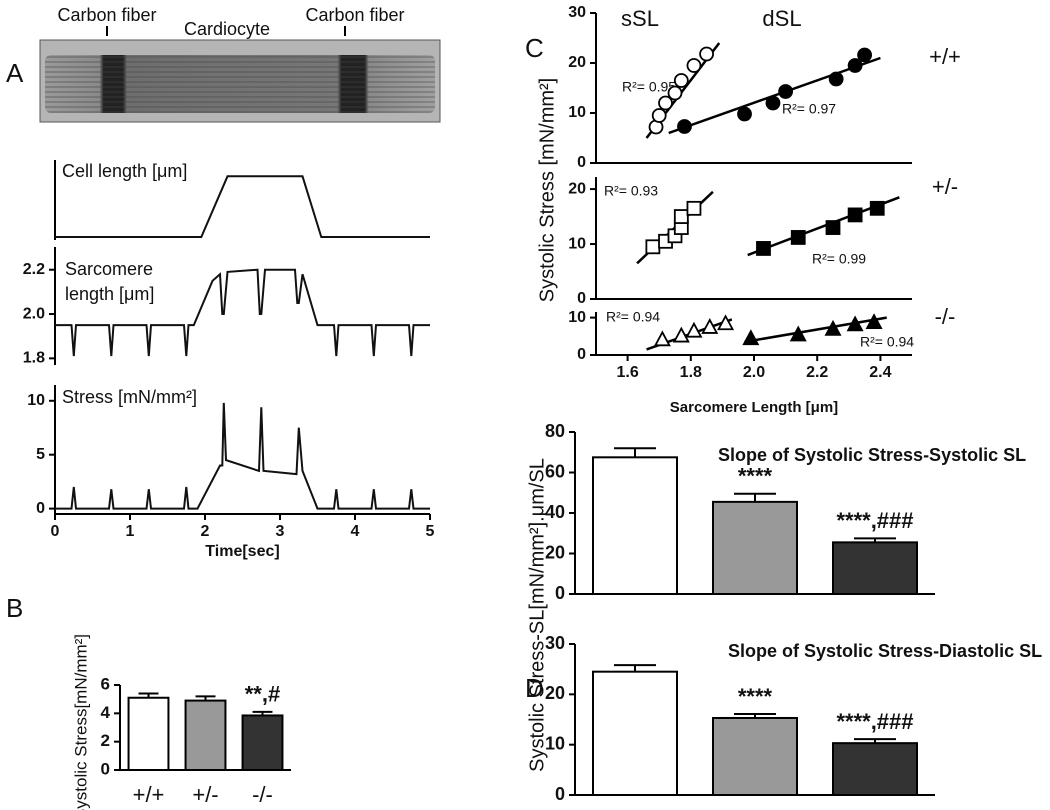  Describe the element at coordinates (34, 358) in the screenshot. I see `y-tick-label: 1.8` at that location.